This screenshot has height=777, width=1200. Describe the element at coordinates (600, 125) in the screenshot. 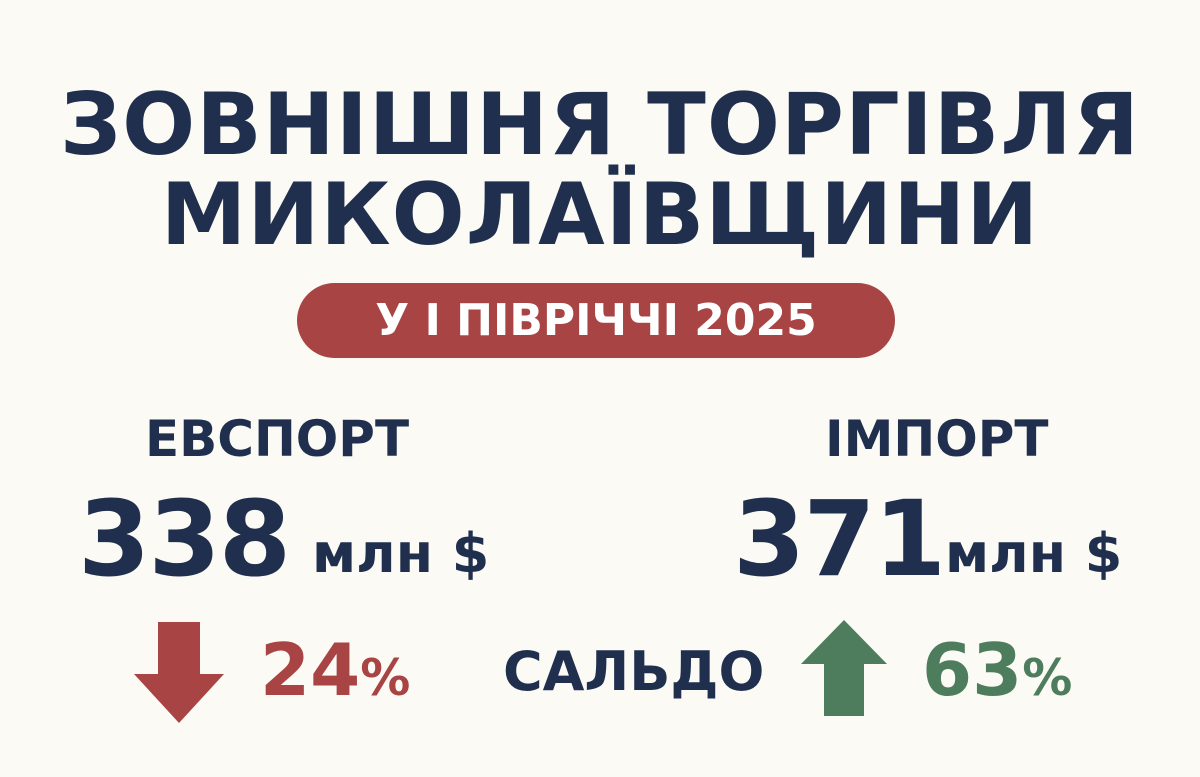

I see `title-line-1: ЗОВНІШНЯ ТОРГІВЛЯ` at that location.